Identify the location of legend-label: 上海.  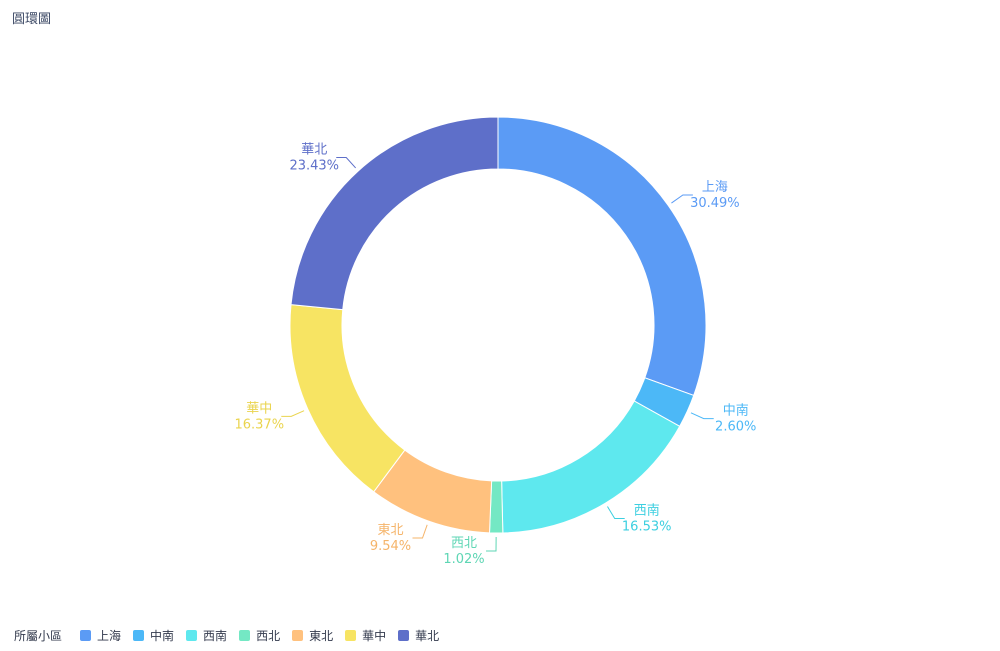
(109, 635).